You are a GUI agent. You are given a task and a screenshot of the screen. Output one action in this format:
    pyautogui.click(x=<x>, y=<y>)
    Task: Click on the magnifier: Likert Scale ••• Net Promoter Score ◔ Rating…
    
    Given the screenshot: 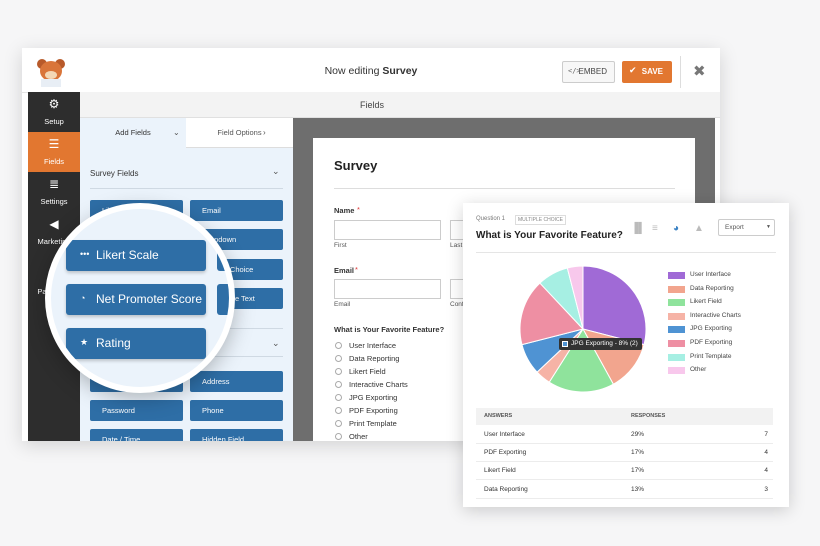 What is the action you would take?
    pyautogui.click(x=140, y=298)
    